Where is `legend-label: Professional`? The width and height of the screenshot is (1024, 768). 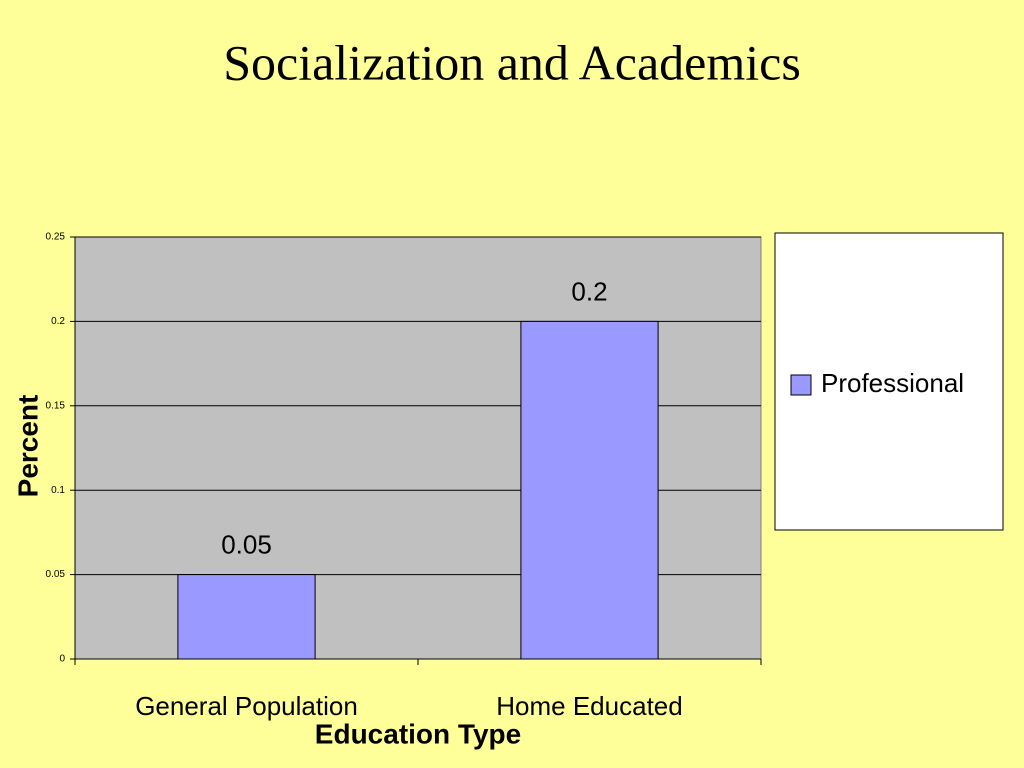
legend-label: Professional is located at coordinates (892, 383).